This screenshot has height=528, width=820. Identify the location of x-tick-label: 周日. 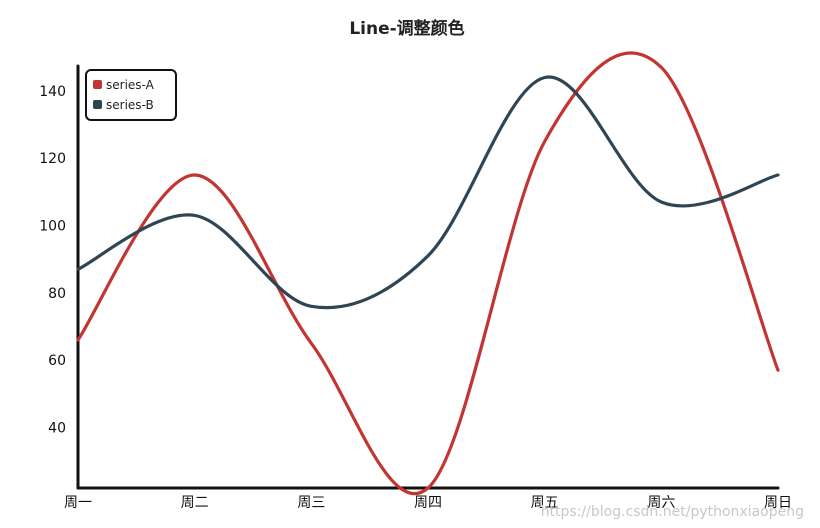
(778, 503).